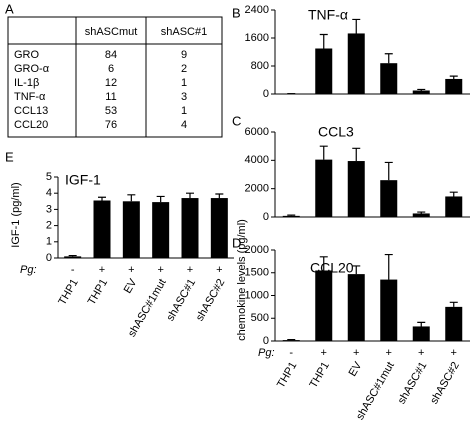 The height and width of the screenshot is (421, 474). I want to click on y-tick-label: 800, so click(260, 66).